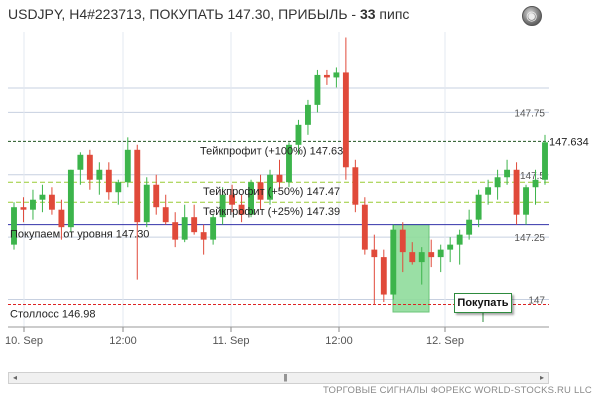  What do you see at coordinates (569, 142) in the screenshot?
I see `current-price-label: 147.634` at bounding box center [569, 142].